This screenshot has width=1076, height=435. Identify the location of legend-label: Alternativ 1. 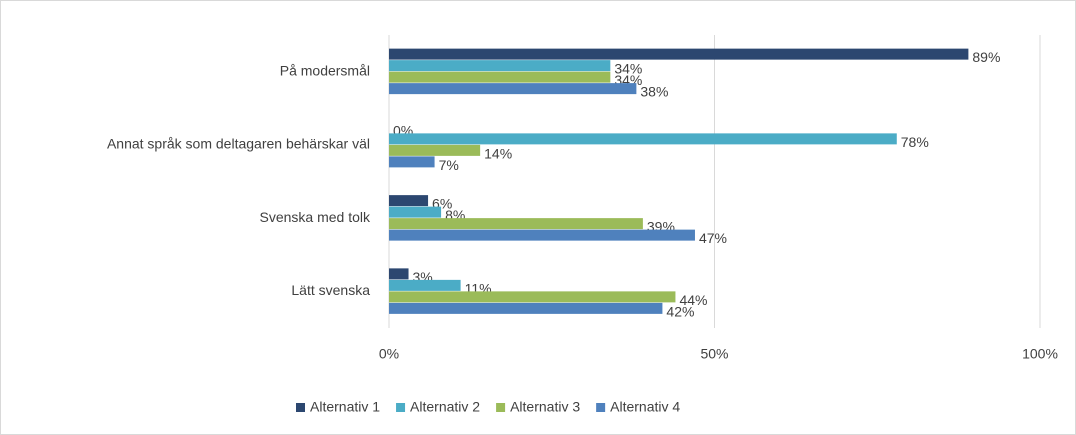
(345, 407).